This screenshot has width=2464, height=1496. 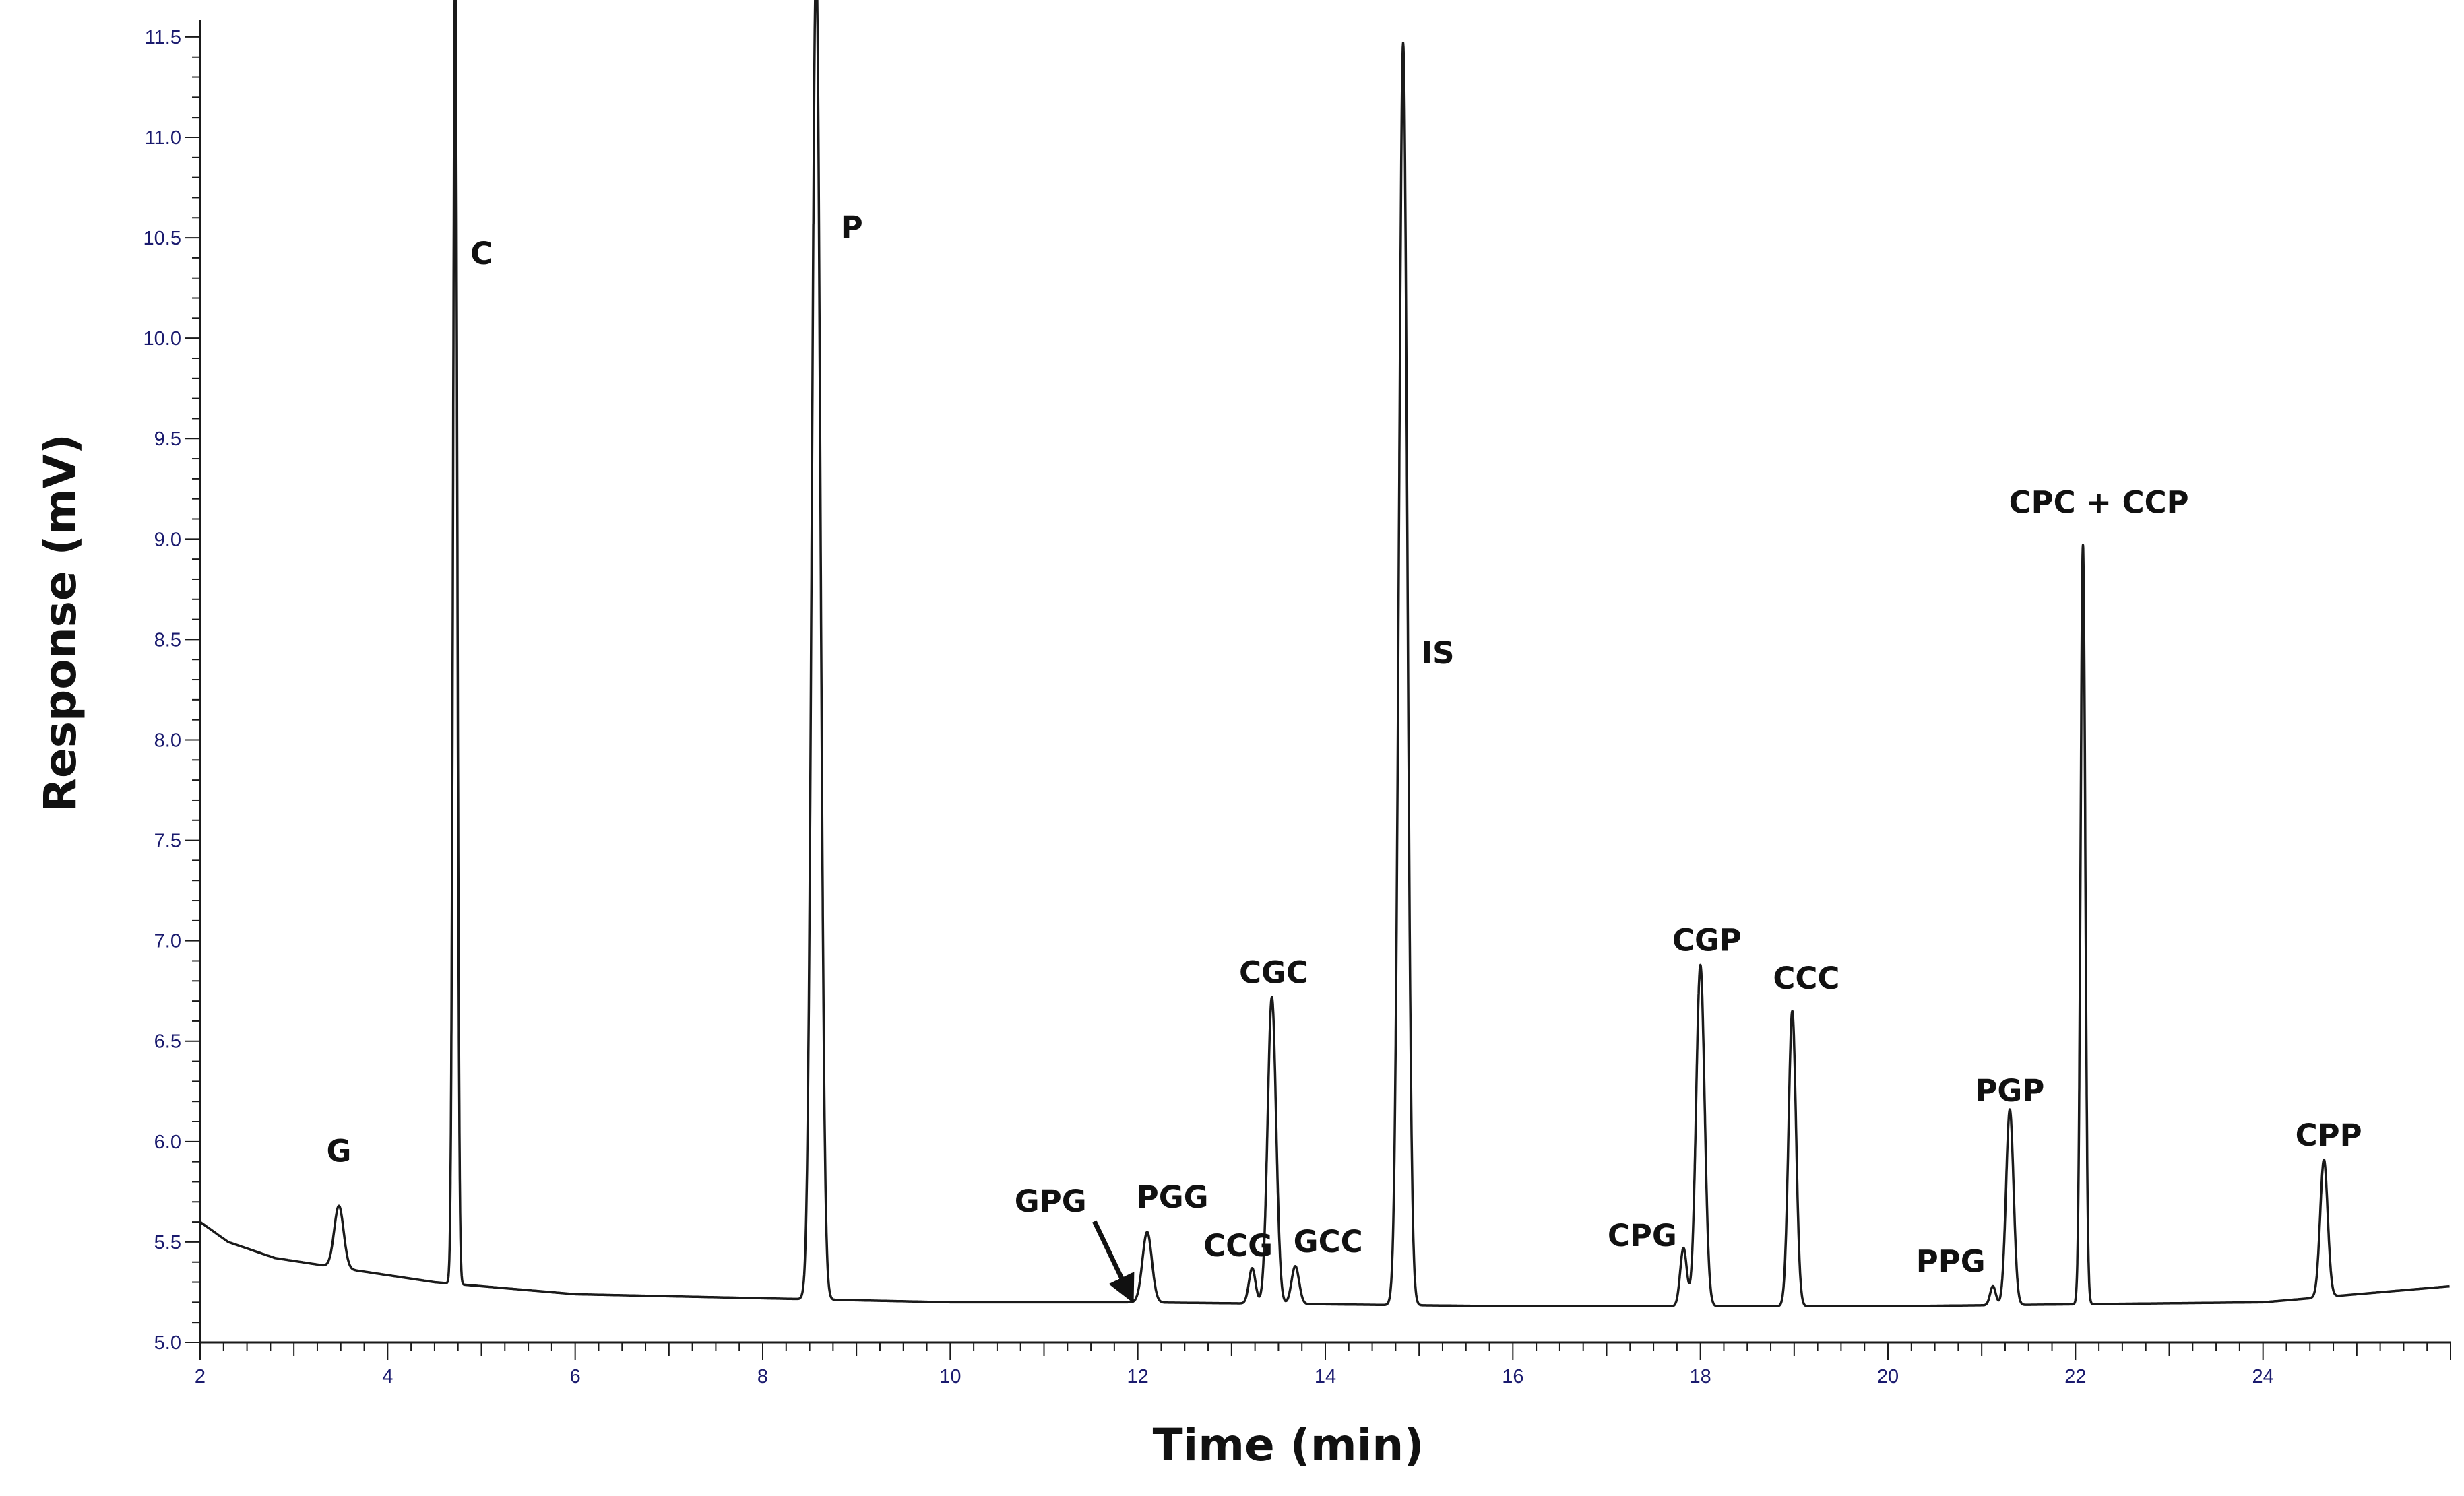 I want to click on y-tick-label: 7.5, so click(x=167, y=841).